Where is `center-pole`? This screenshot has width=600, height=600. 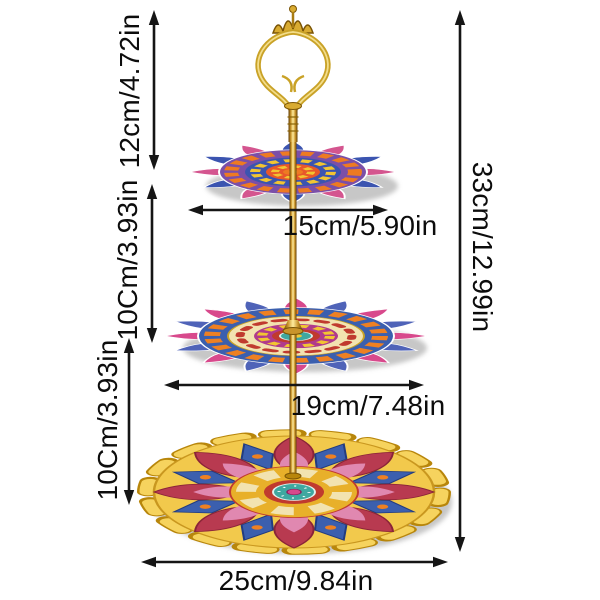 center-pole is located at coordinates (293, 310).